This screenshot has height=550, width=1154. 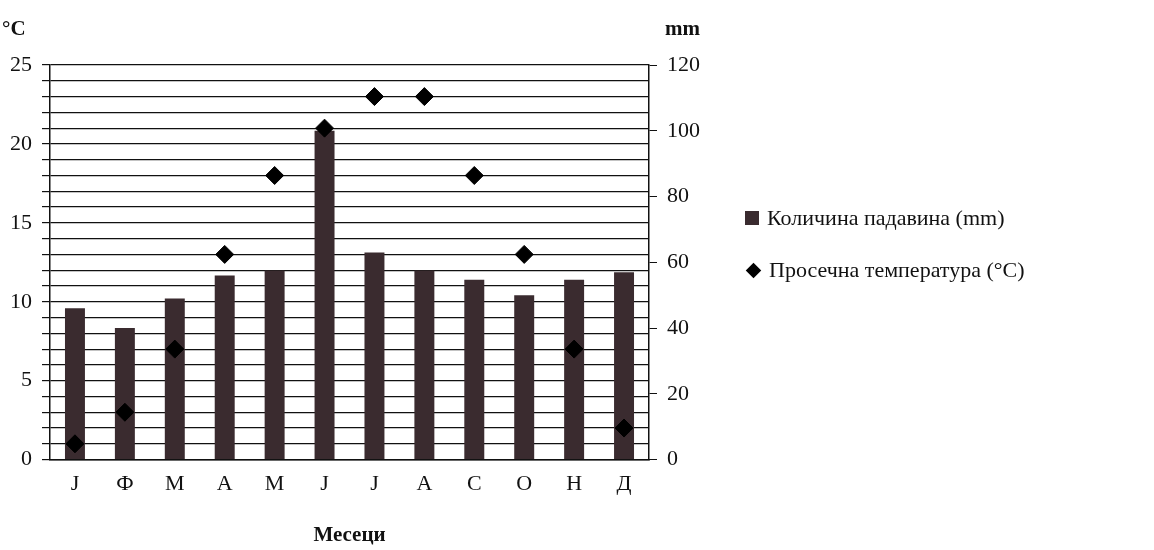 What do you see at coordinates (14, 27) in the screenshot?
I see `y-axis-title: °C` at bounding box center [14, 27].